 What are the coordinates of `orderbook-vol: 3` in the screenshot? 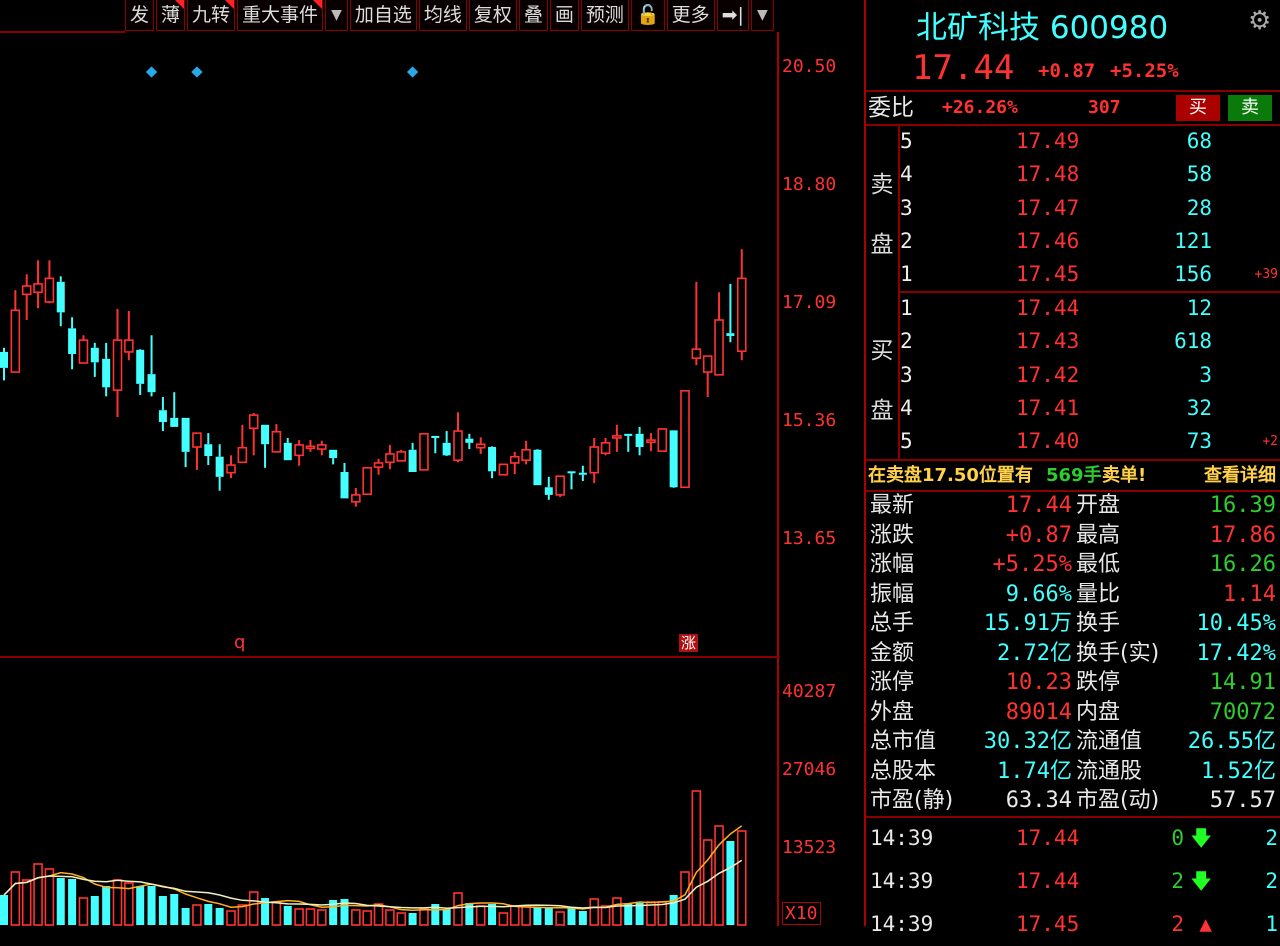 It's located at (1205, 374).